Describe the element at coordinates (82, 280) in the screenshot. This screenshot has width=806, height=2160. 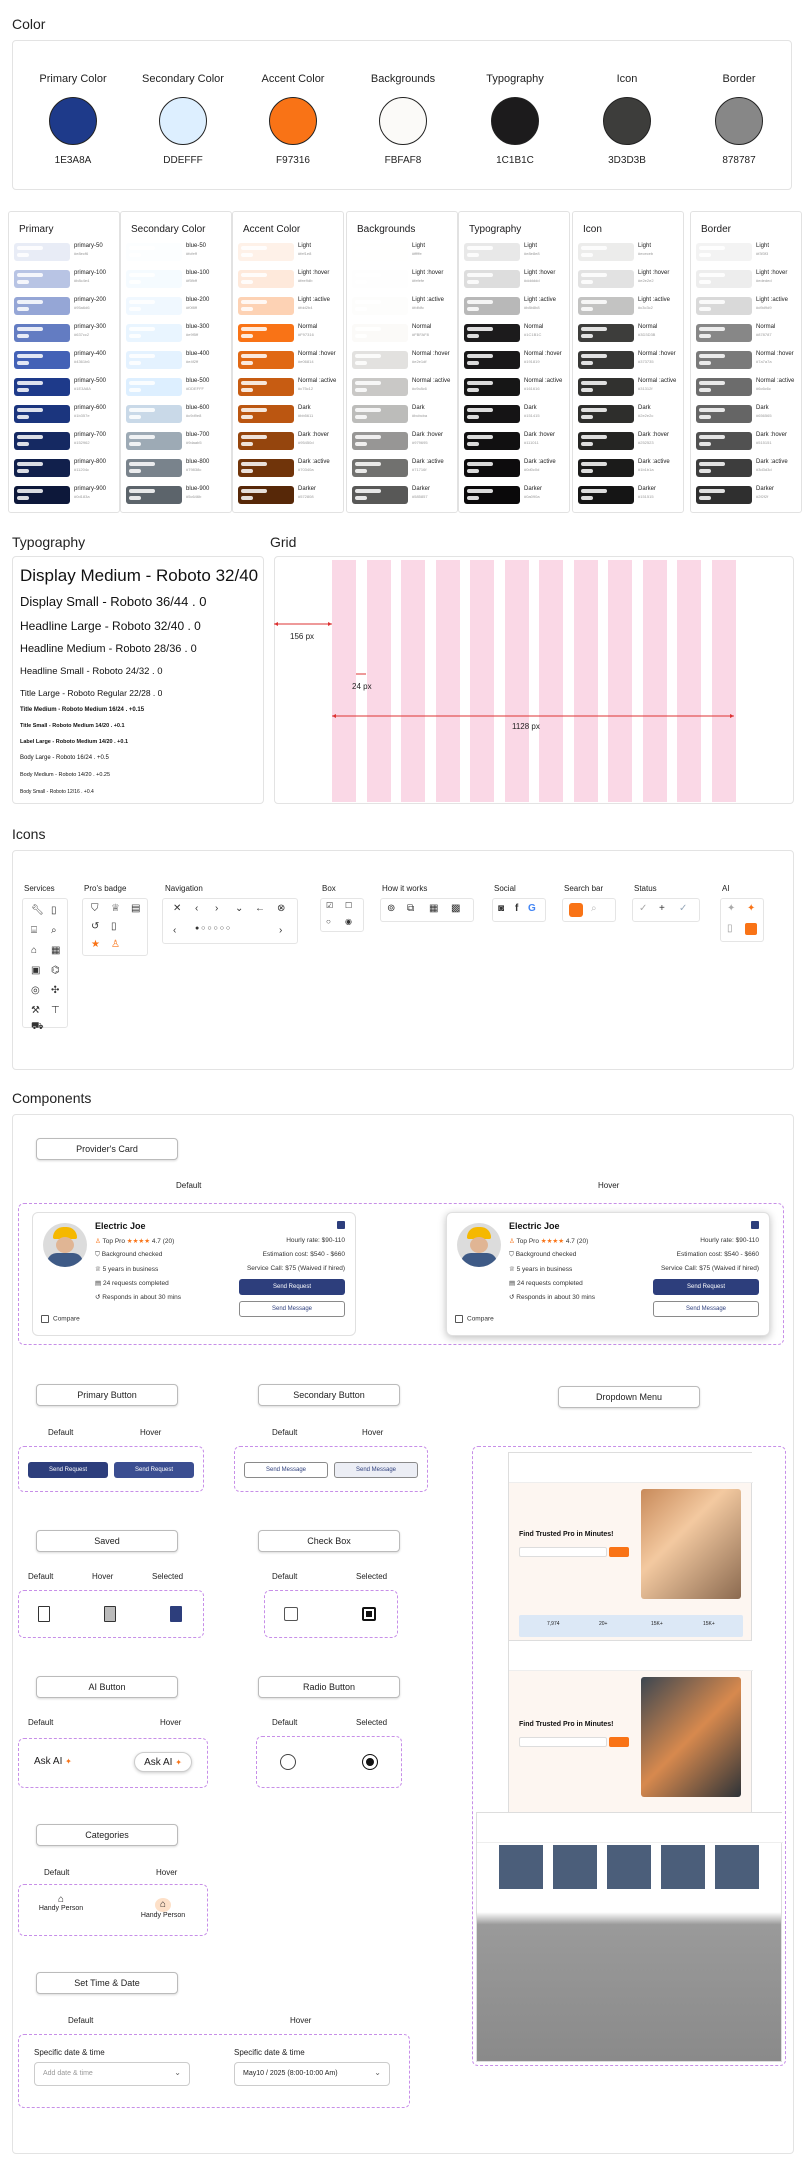
I see `palette-hex: #b8c4e4` at that location.